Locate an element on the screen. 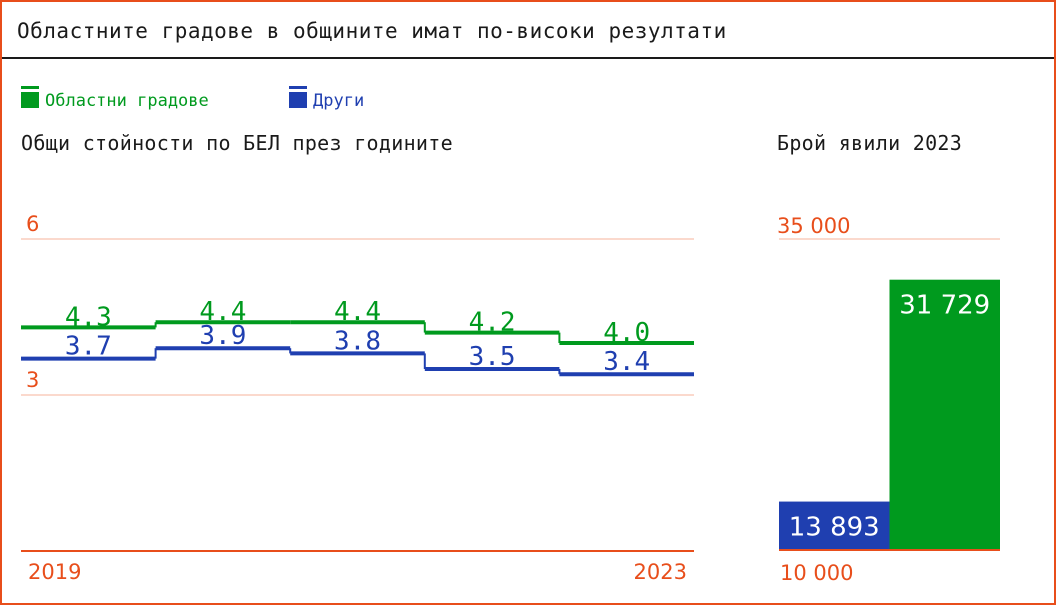 The image size is (1056, 605). data-label: 4.4 is located at coordinates (357, 312).